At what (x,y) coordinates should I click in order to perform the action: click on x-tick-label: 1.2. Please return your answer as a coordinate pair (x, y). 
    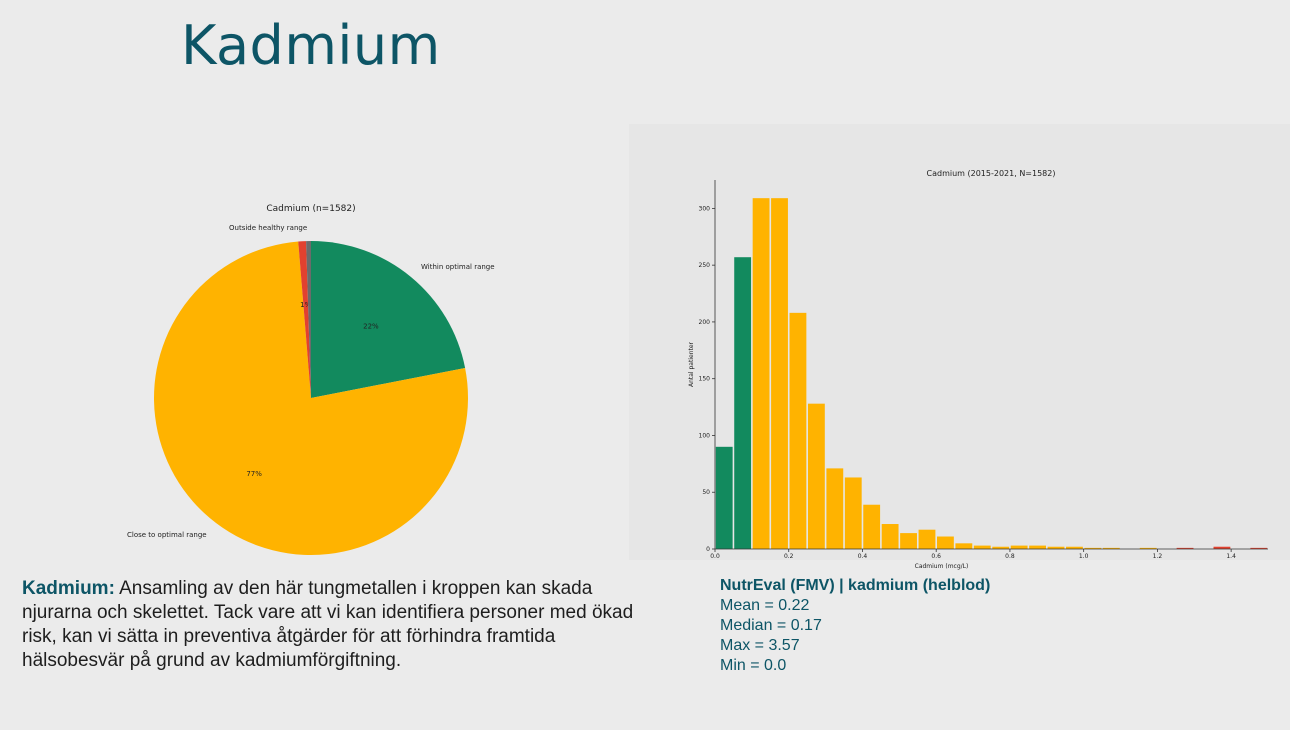
    Looking at the image, I should click on (1158, 556).